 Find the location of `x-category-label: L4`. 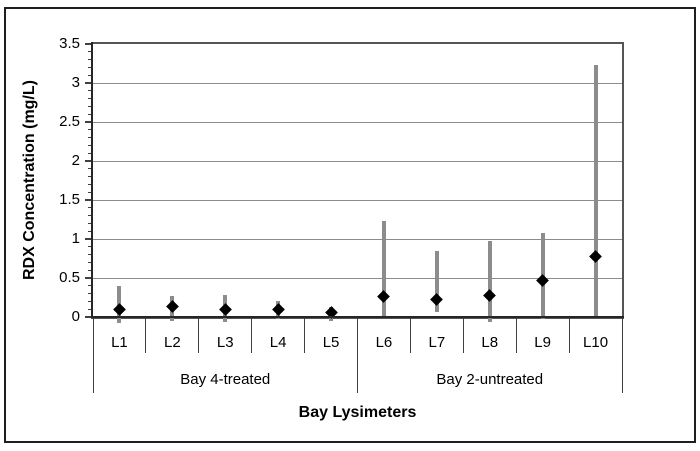

x-category-label: L4 is located at coordinates (278, 342).